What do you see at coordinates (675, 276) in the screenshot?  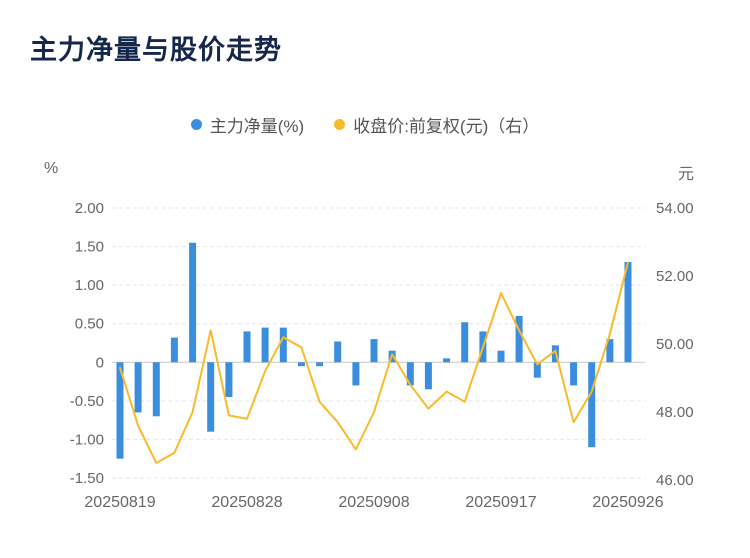 I see `right-axis-tick: 52.00` at bounding box center [675, 276].